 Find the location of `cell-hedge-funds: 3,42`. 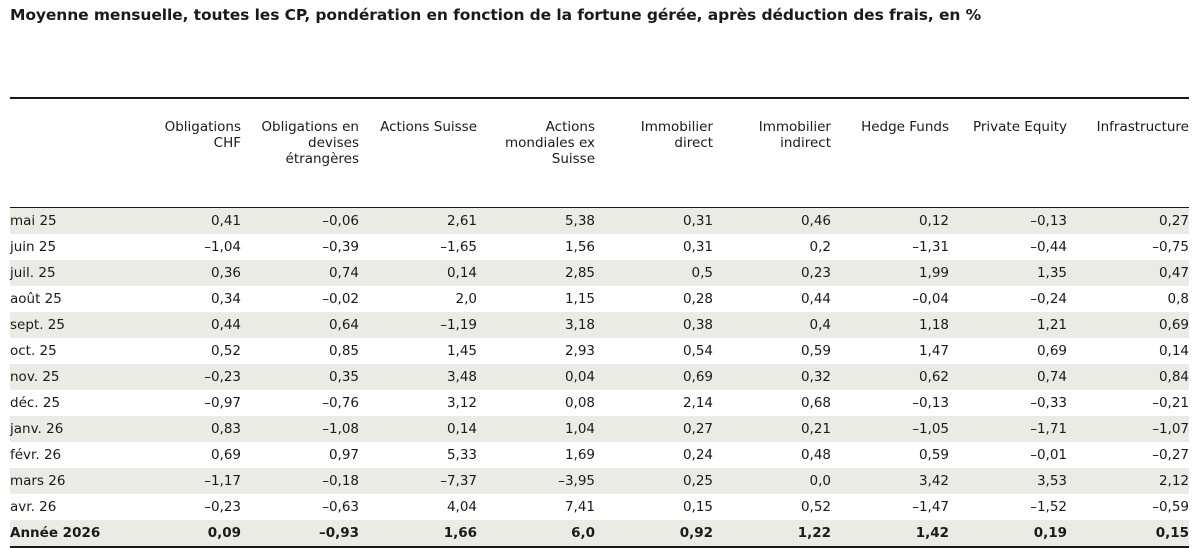

cell-hedge-funds: 3,42 is located at coordinates (890, 481).